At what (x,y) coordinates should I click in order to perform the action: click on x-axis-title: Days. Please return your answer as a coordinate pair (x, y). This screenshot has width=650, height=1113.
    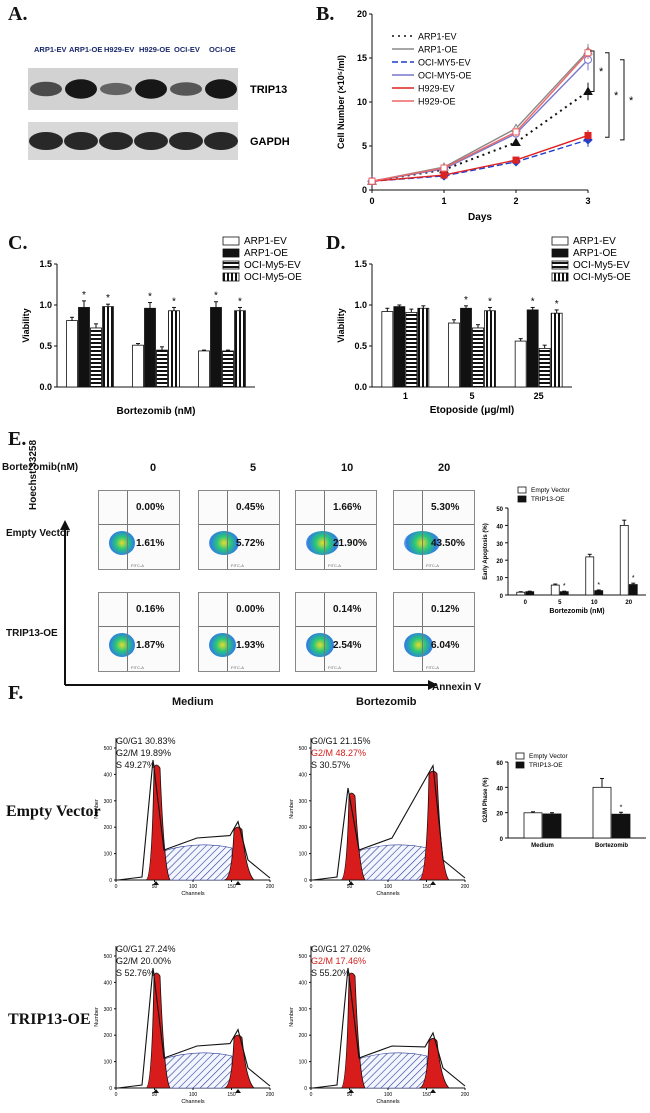
    Looking at the image, I should click on (480, 217).